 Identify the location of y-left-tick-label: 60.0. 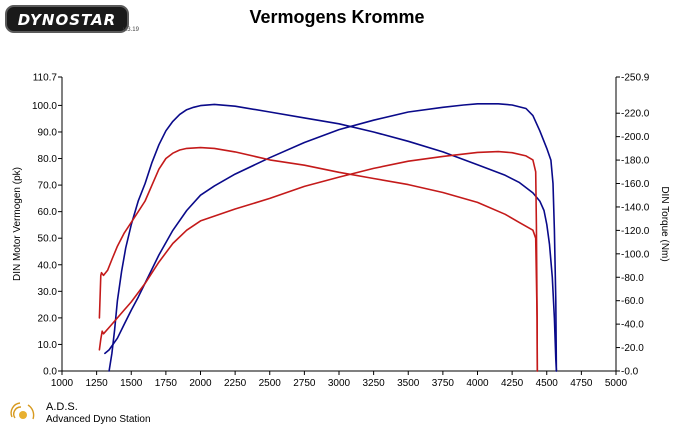
(48, 212).